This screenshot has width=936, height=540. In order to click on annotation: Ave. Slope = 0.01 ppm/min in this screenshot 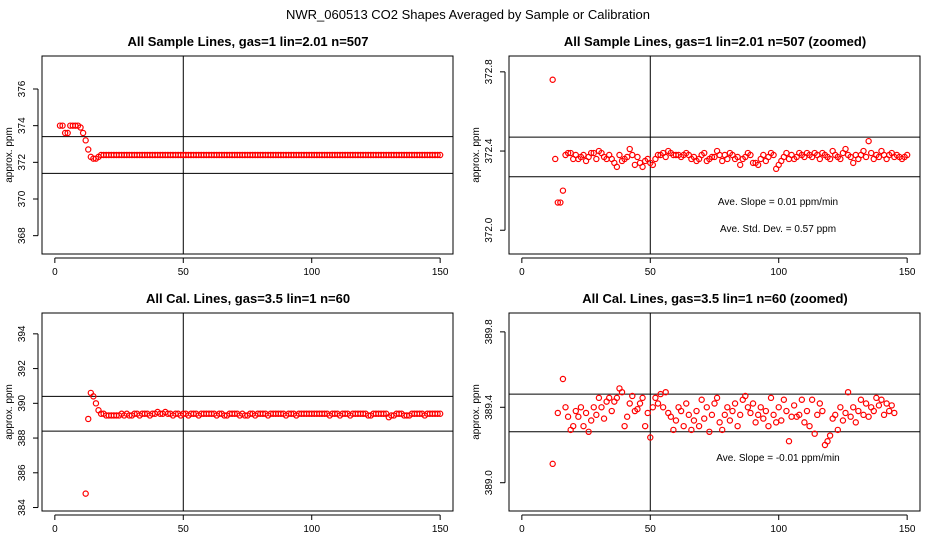, I will do `click(778, 202)`.